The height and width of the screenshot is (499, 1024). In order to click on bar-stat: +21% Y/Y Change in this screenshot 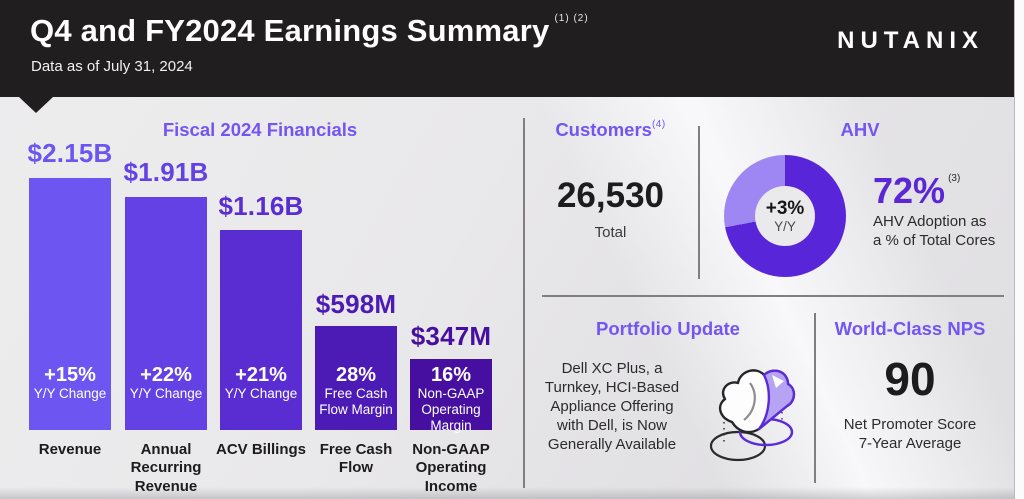, I will do `click(261, 383)`.